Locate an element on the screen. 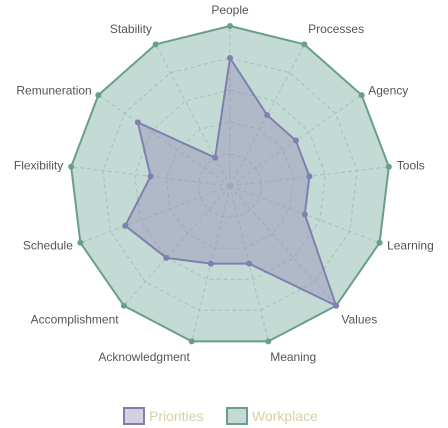  legend-swatch-priorities is located at coordinates (134, 416).